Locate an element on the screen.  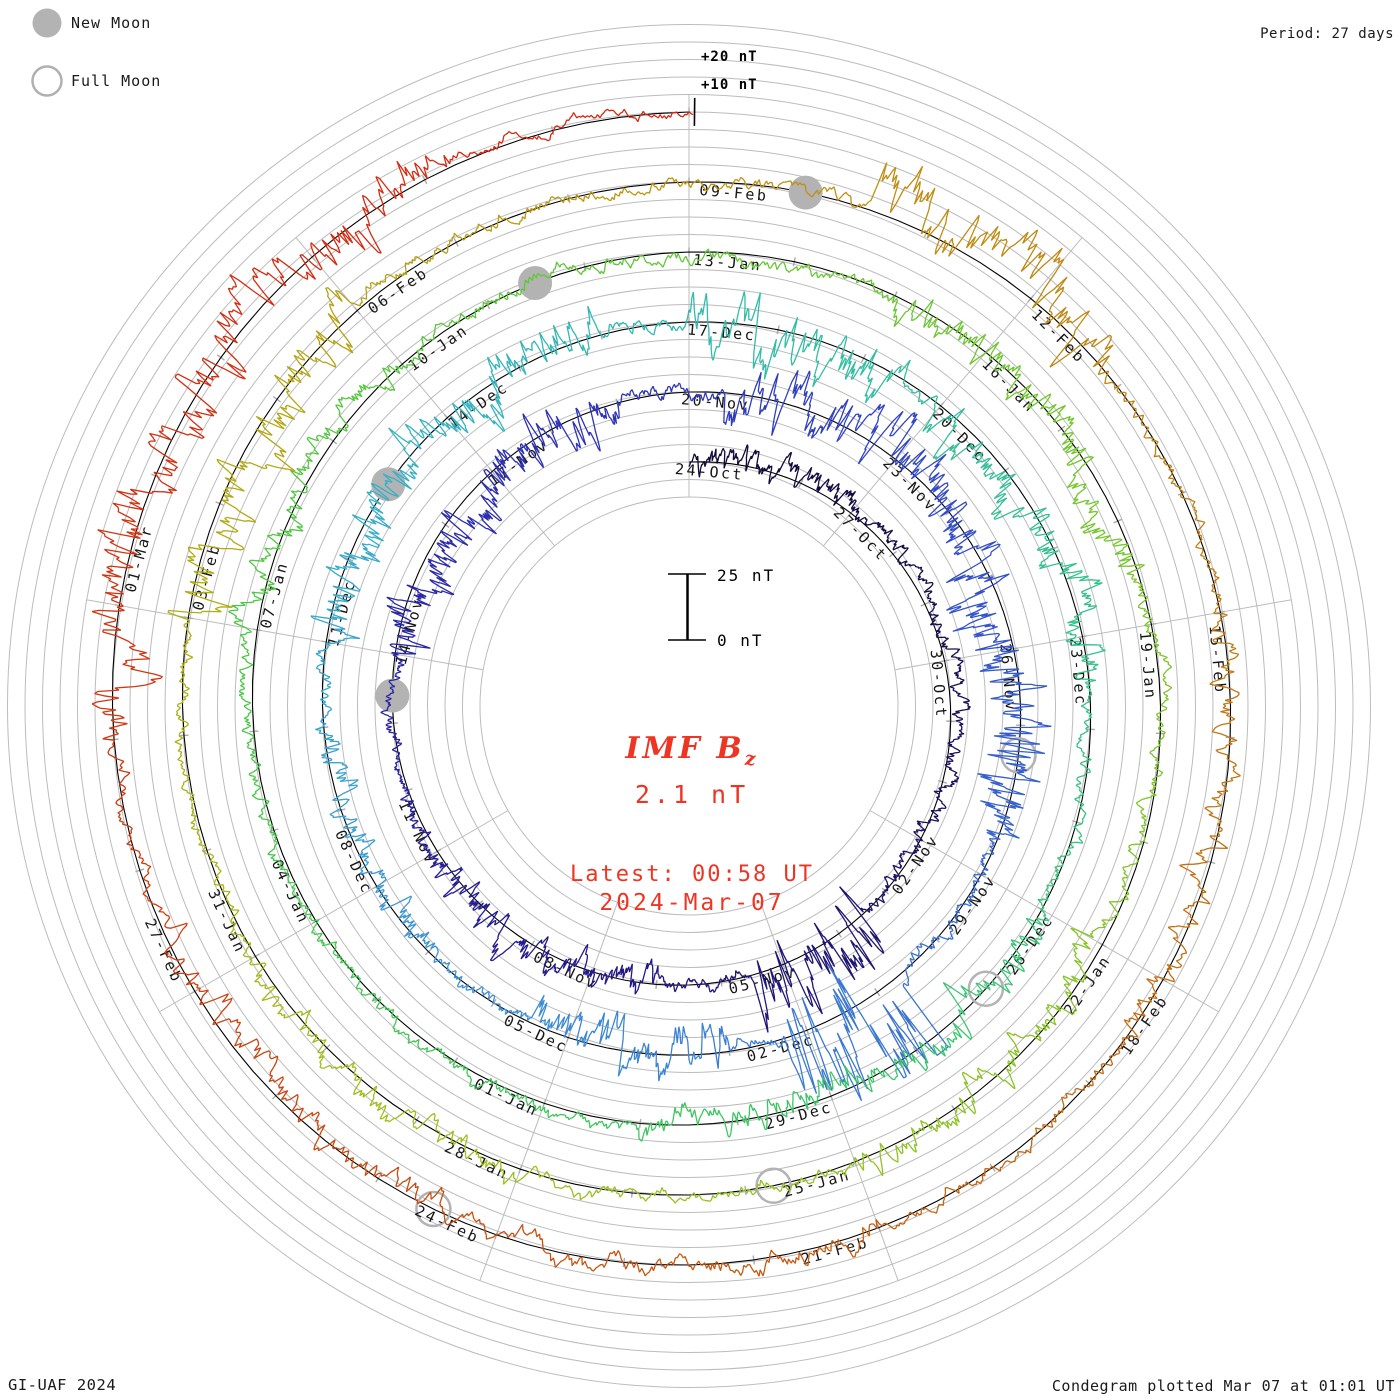
date-label: 30-Oct is located at coordinates (939, 684).